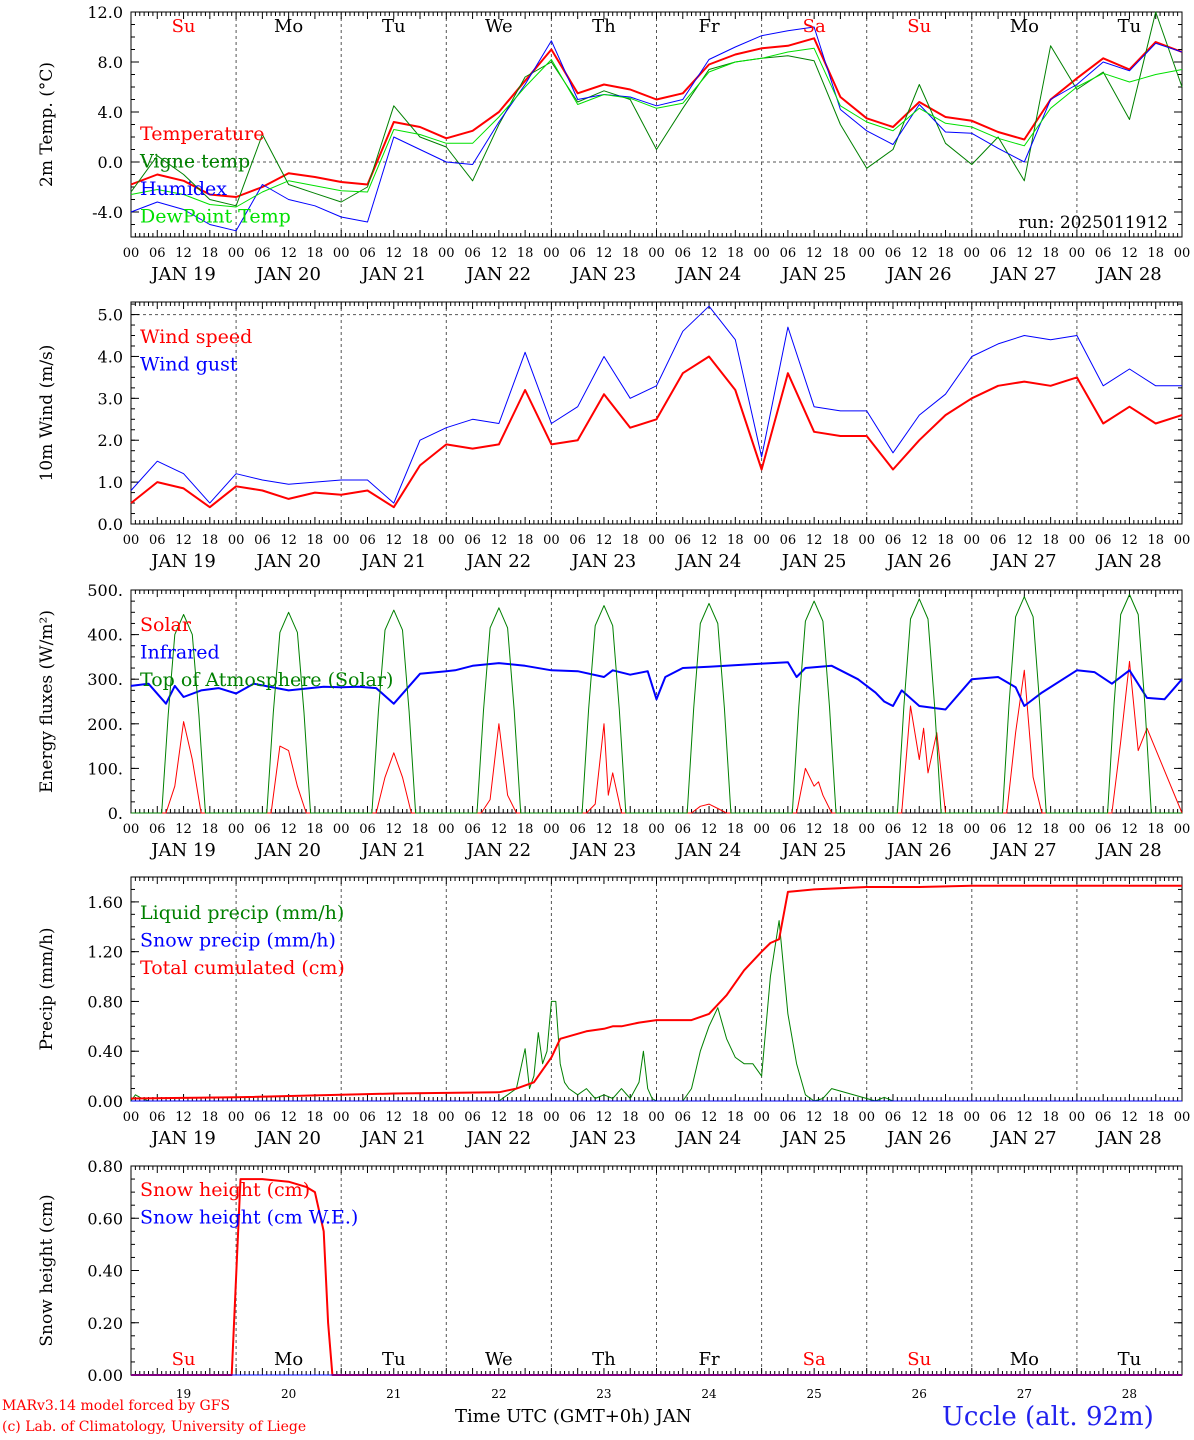  What do you see at coordinates (919, 26) in the screenshot?
I see `weekday-label: Su` at bounding box center [919, 26].